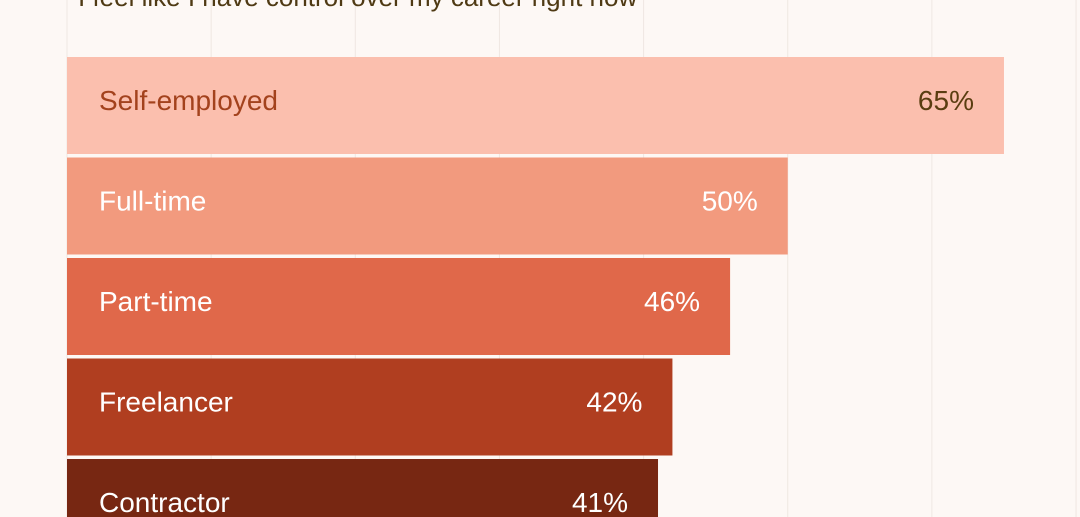 This screenshot has height=517, width=1080. Describe the element at coordinates (370, 407) in the screenshot. I see `bar-freelancer` at that location.